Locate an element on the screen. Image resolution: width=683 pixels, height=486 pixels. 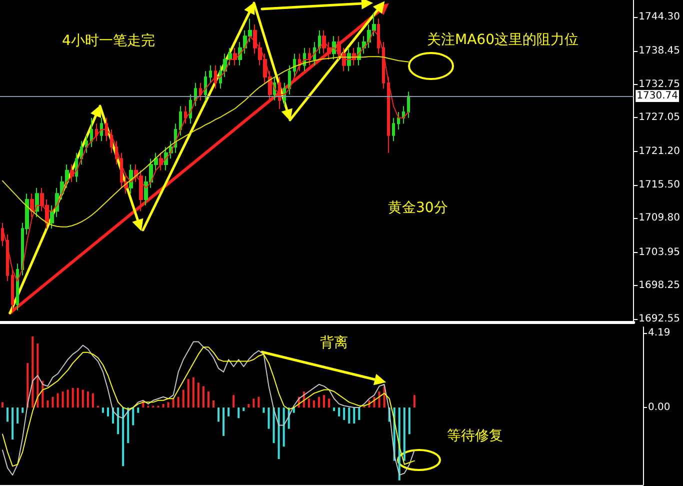
y-tick-label: 1732.75 is located at coordinates (659, 84).